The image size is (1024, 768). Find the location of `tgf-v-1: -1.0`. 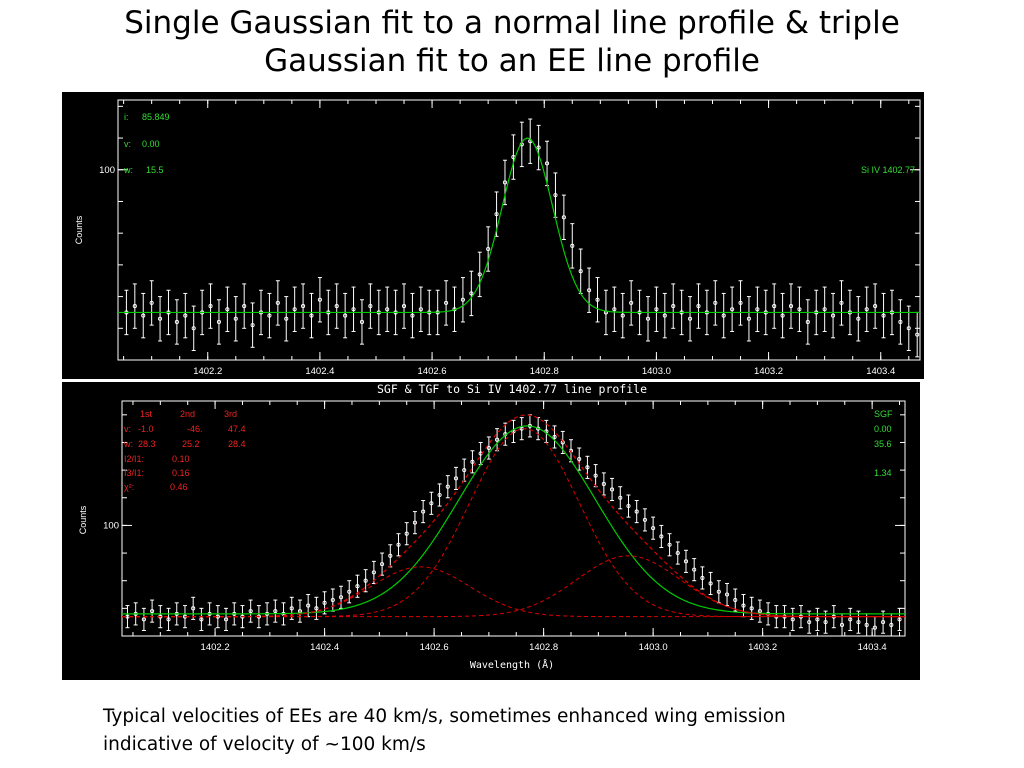

tgf-v-1: -1.0 is located at coordinates (146, 429).